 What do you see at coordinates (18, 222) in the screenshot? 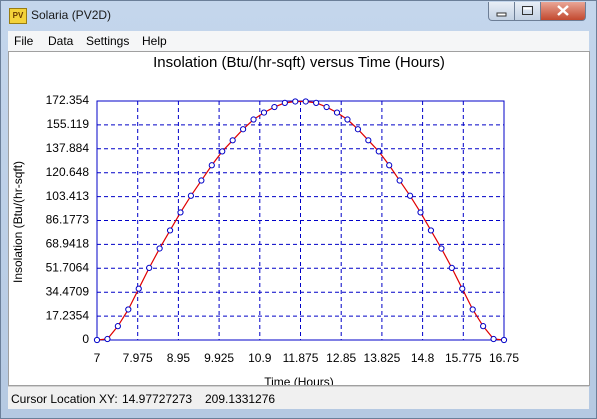
I see `y-axis-title: Insolation (Btu/(hr-sqft)` at bounding box center [18, 222].